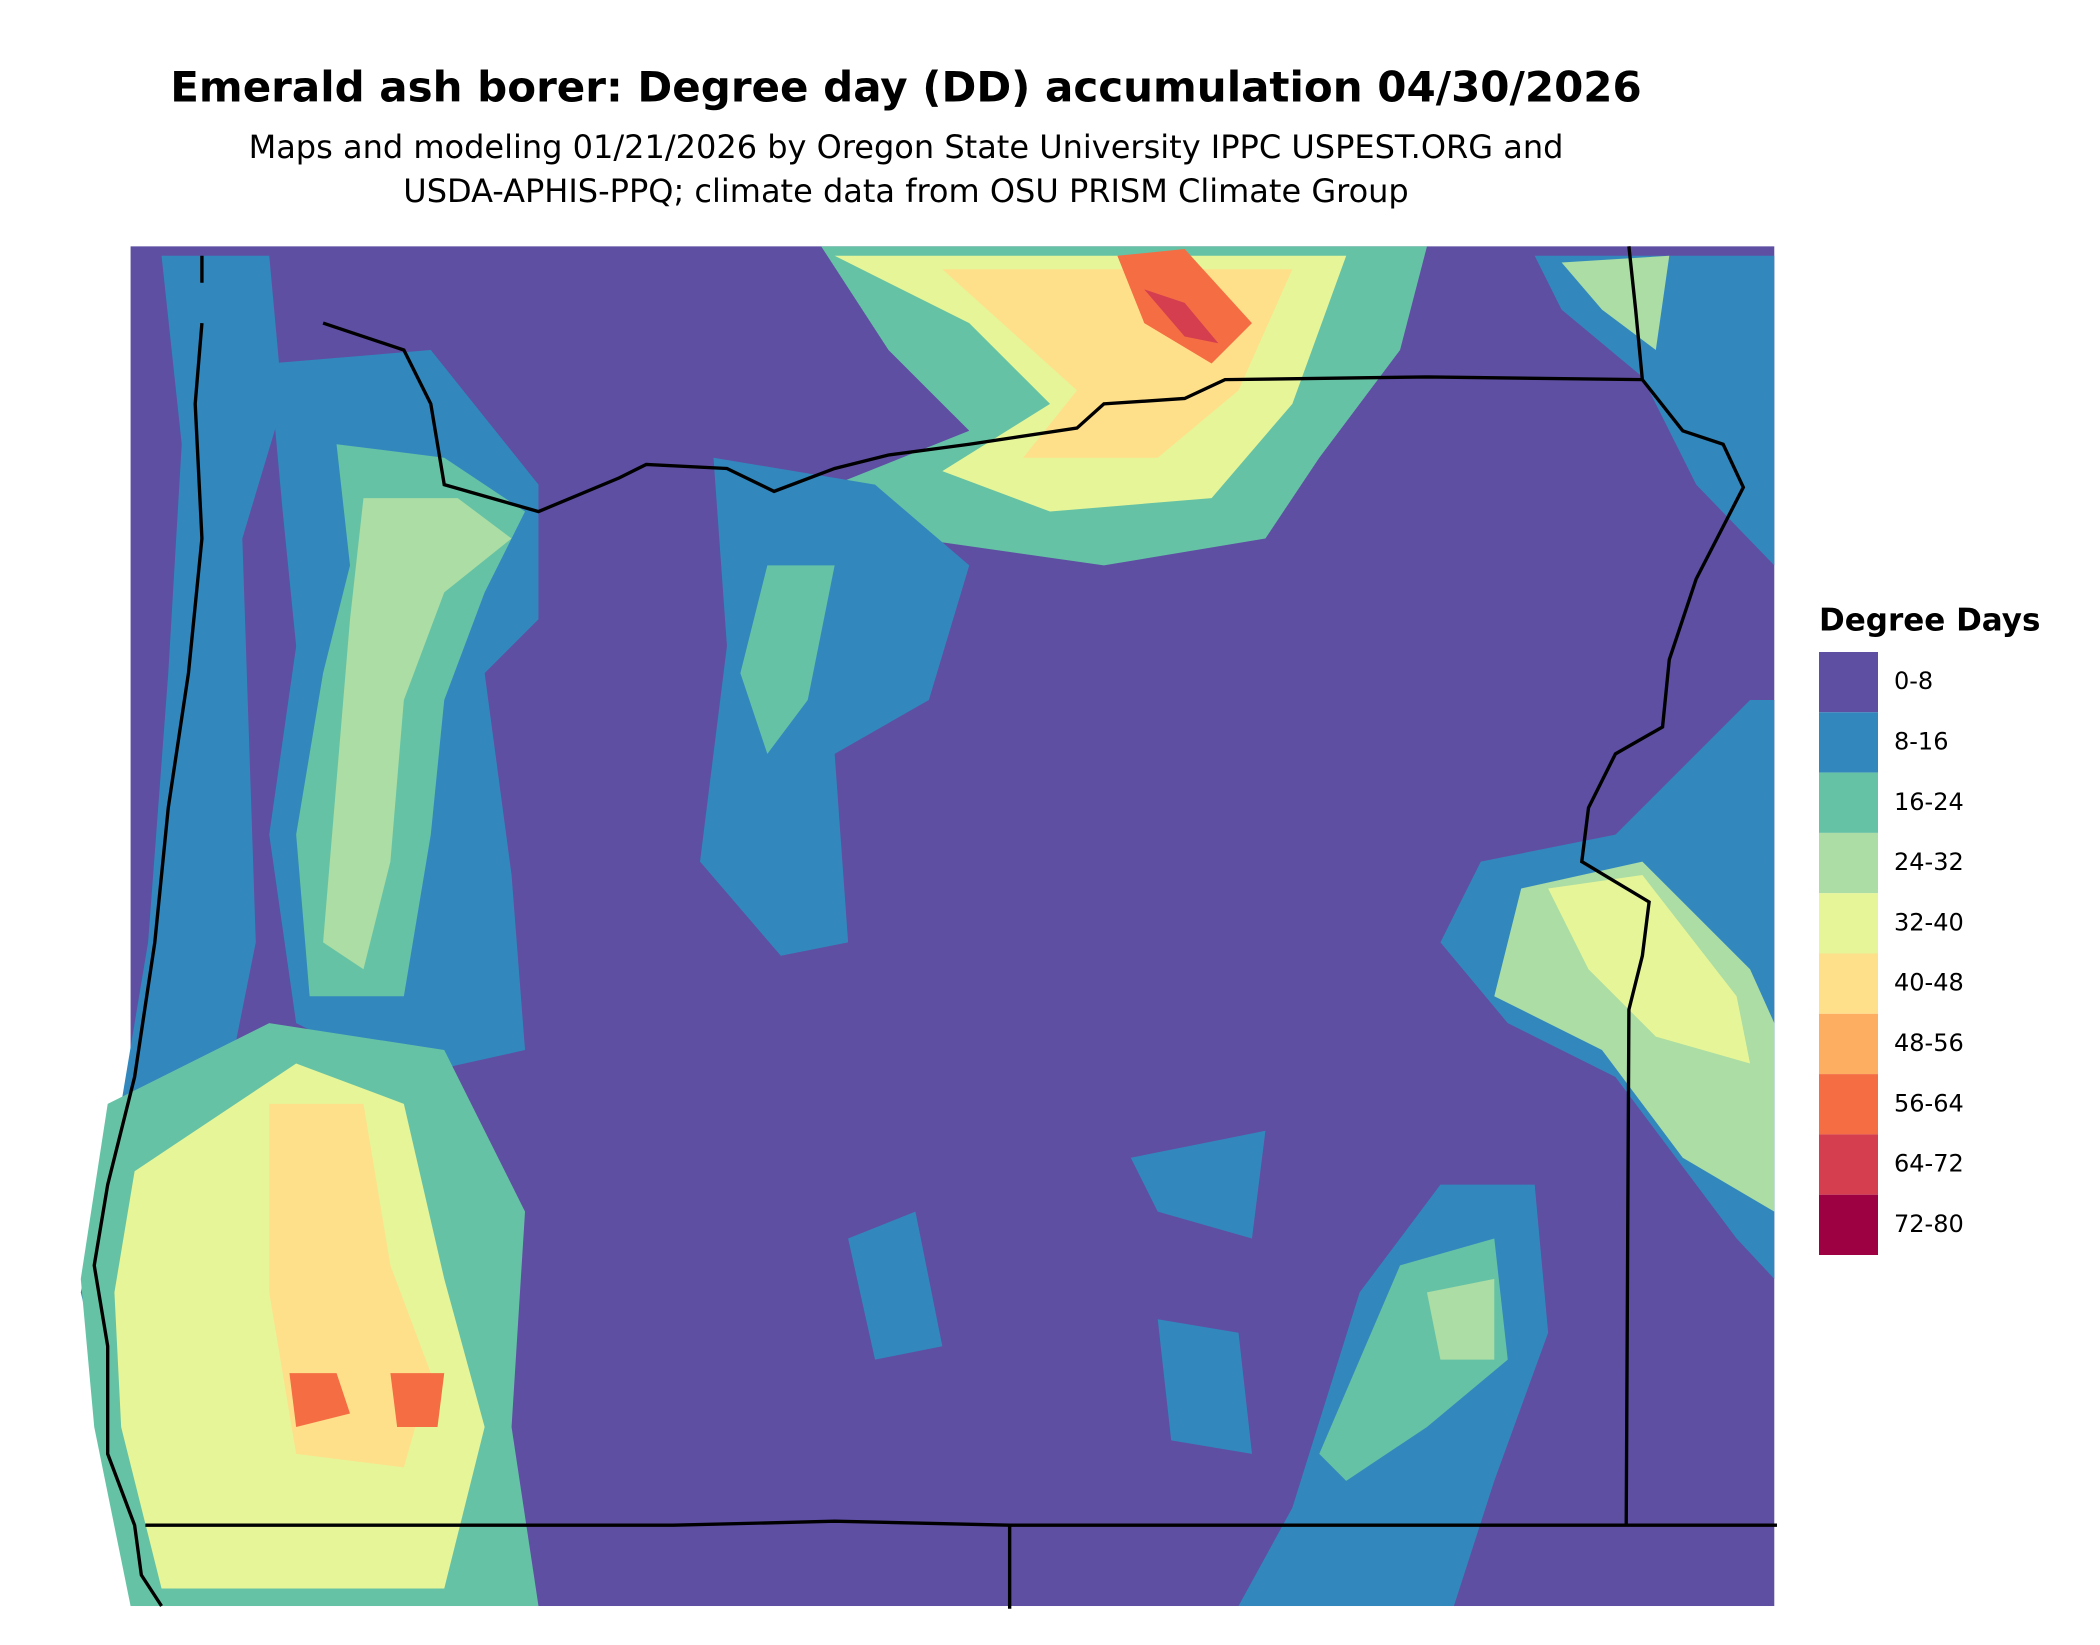 The image size is (2100, 1645). Describe the element at coordinates (1929, 1164) in the screenshot. I see `legend-label: 64-72` at that location.